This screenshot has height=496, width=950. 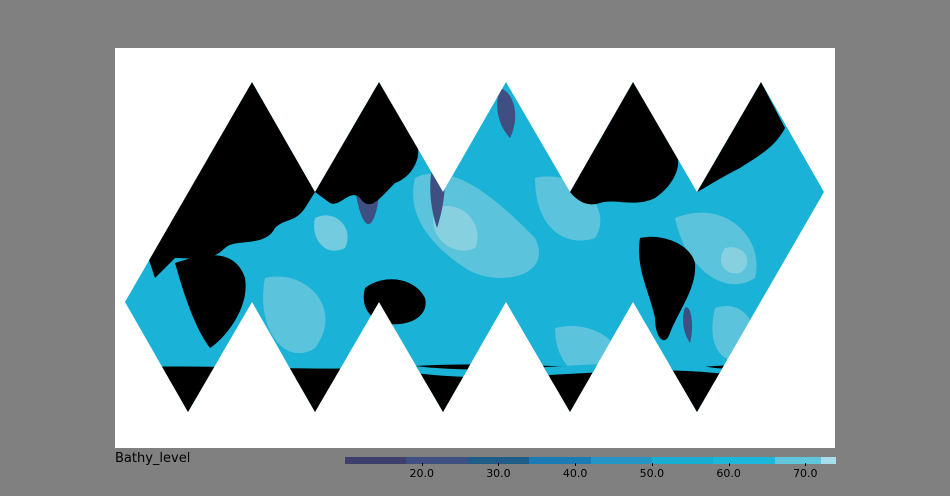 What do you see at coordinates (590, 474) in the screenshot?
I see `colorbar-ticks: 20.0 30.0 40.0 50.0 60.0 70.0` at bounding box center [590, 474].